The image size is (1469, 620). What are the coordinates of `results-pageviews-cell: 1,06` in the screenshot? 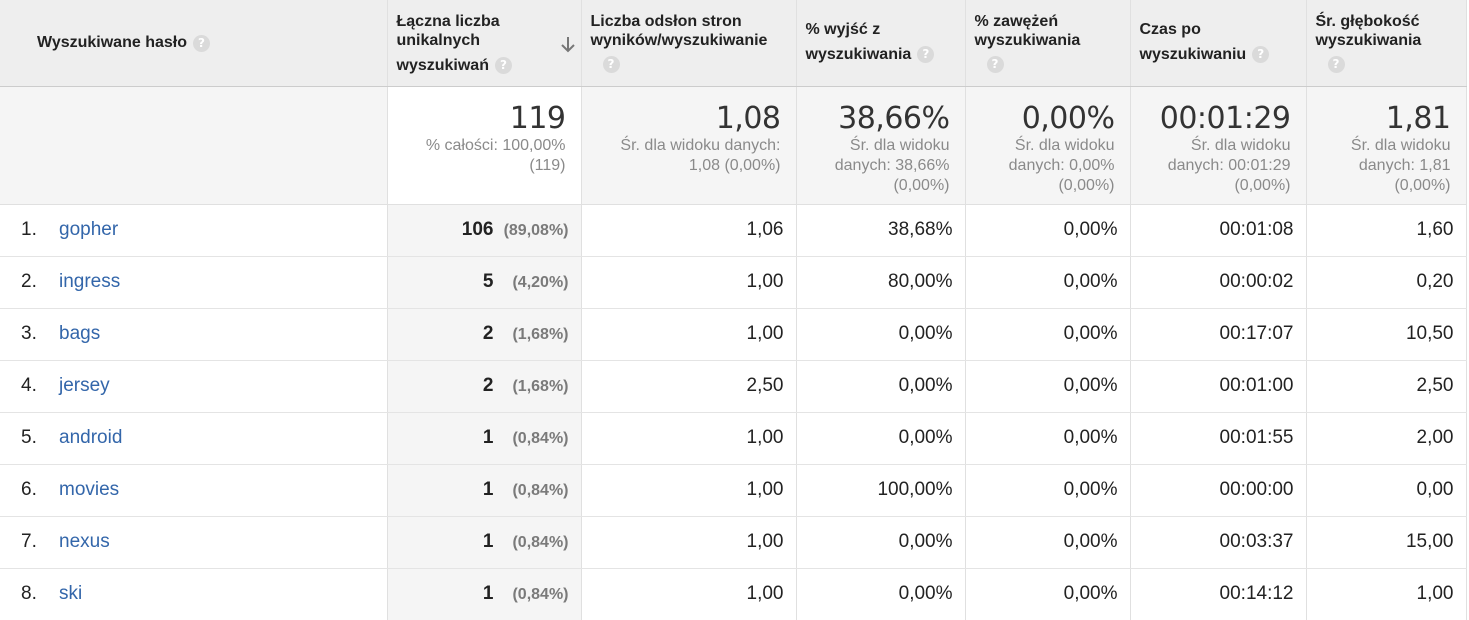 It's located at (689, 230).